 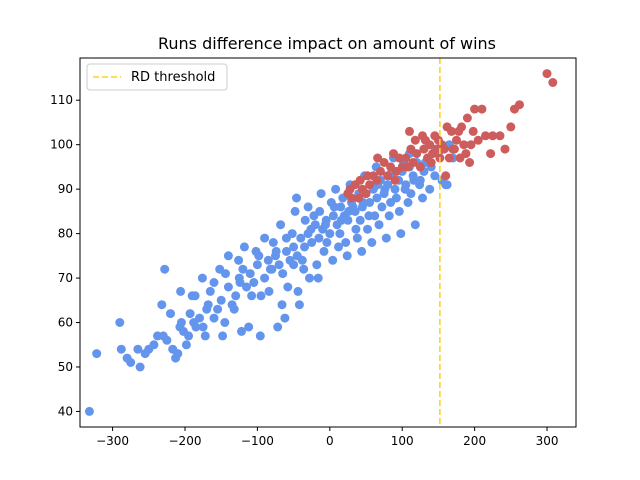 I want to click on x-tick-label: −200, so click(x=185, y=441).